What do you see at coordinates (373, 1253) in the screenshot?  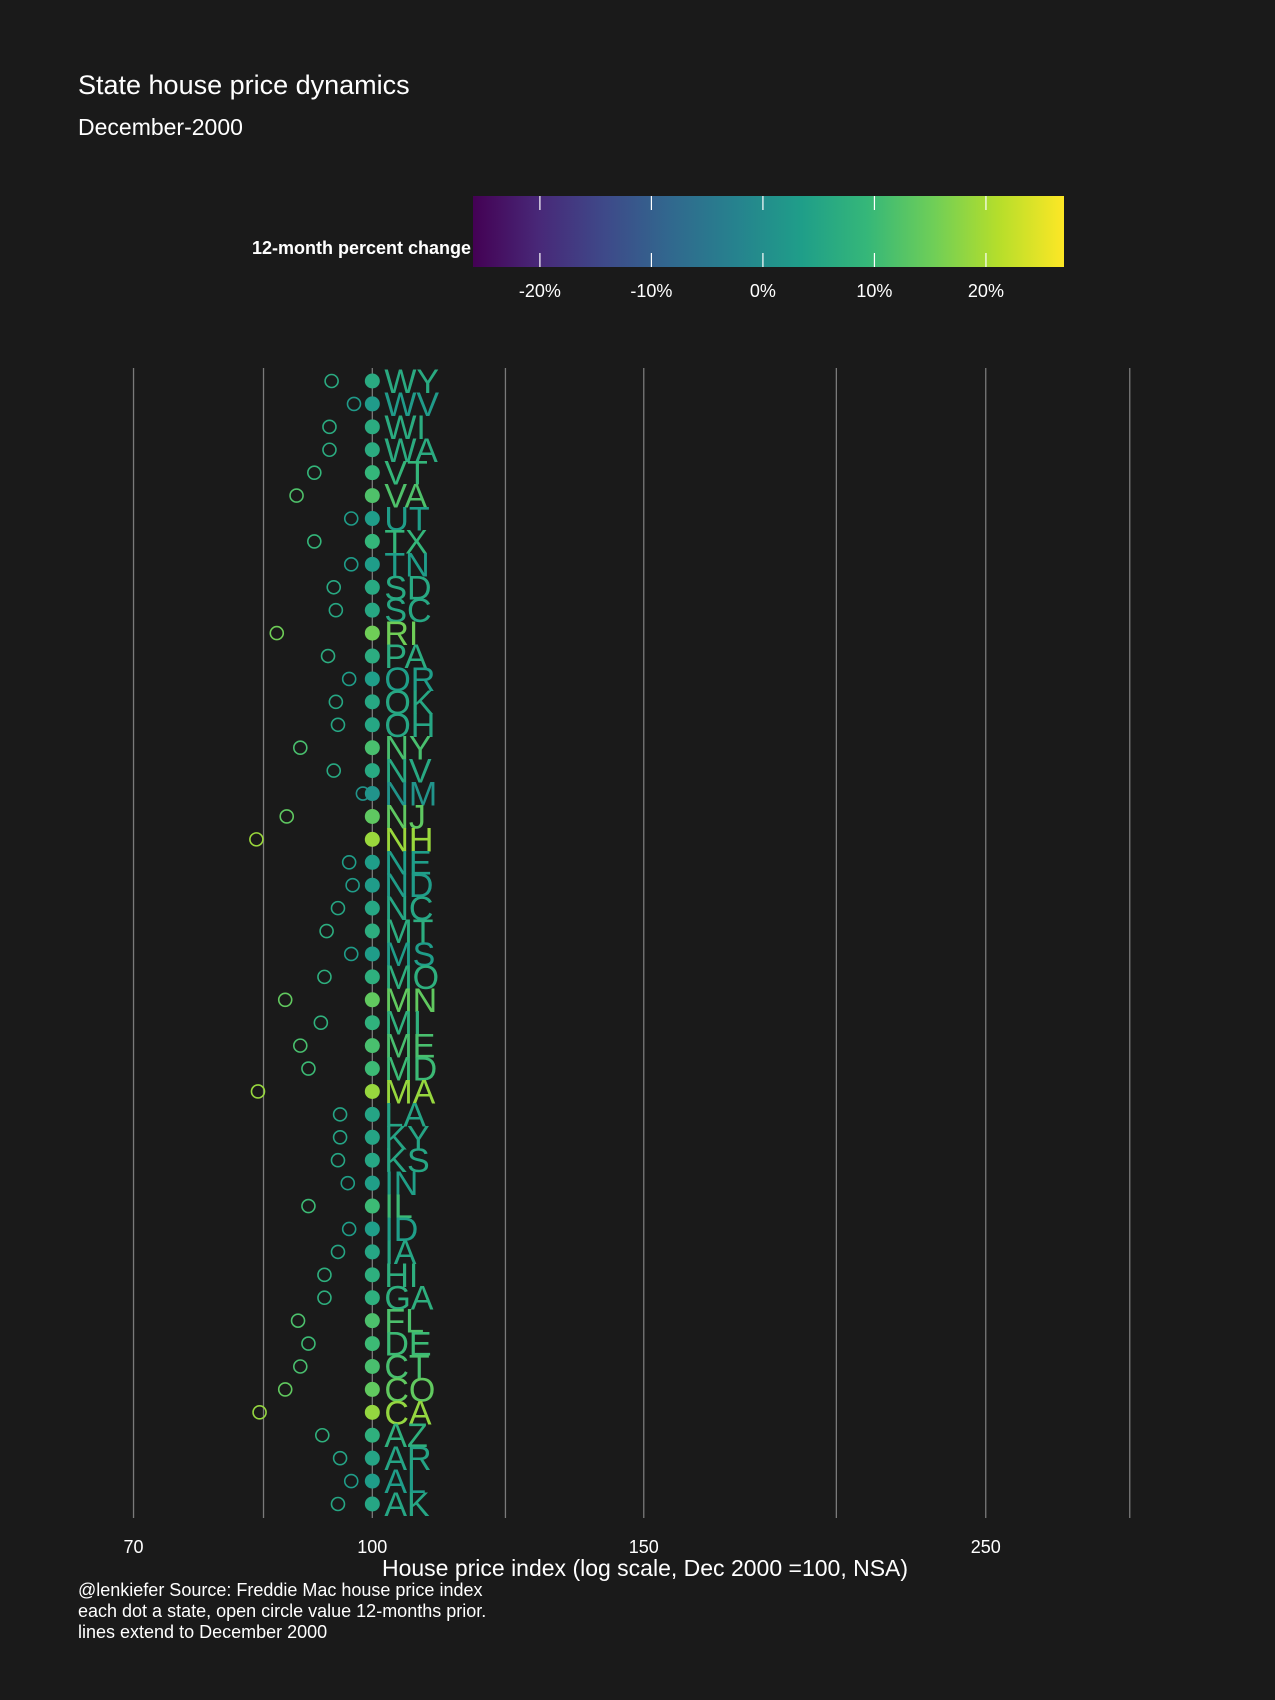 I see `state-row: IA` at bounding box center [373, 1253].